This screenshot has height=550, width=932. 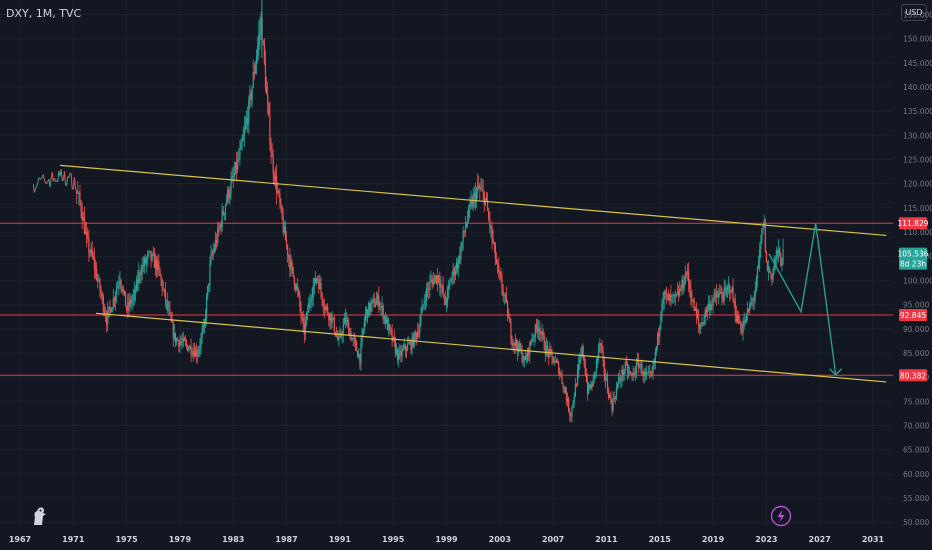 I want to click on currency-button: USD, so click(x=914, y=12).